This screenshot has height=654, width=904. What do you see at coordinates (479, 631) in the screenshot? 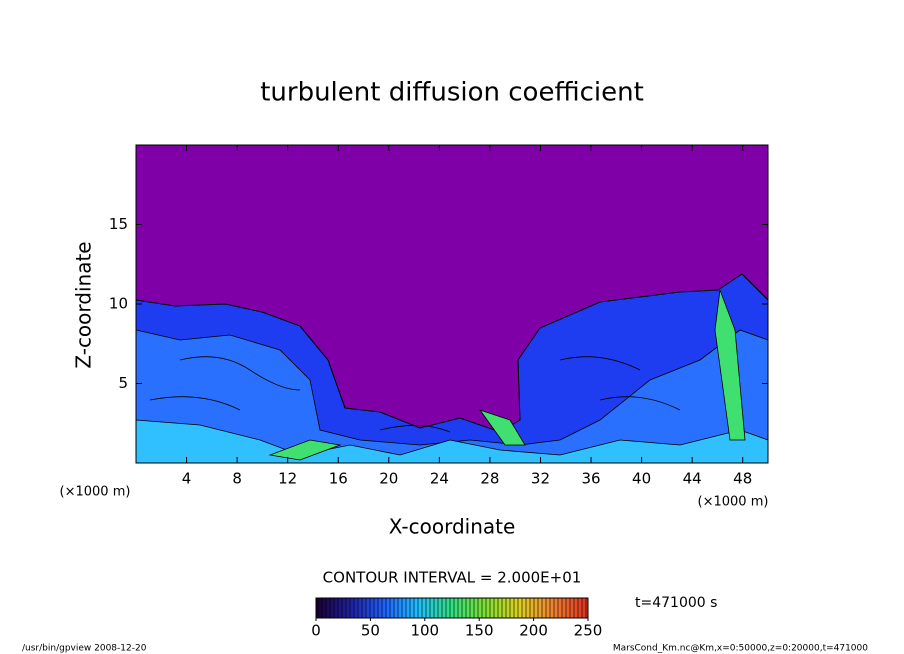
I see `colorbar-tick-label: 150` at bounding box center [479, 631].